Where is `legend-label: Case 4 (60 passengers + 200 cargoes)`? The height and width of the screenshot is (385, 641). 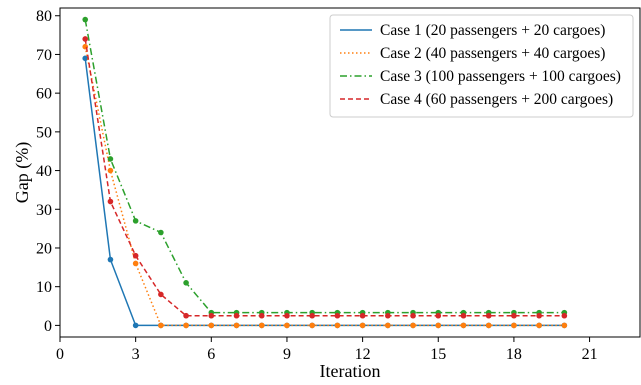 legend-label: Case 4 (60 passengers + 200 cargoes) is located at coordinates (496, 99).